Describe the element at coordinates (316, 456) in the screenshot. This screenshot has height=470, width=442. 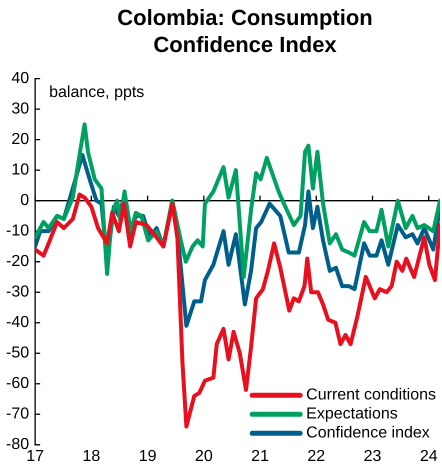
I see `x-tick-label: 22` at that location.